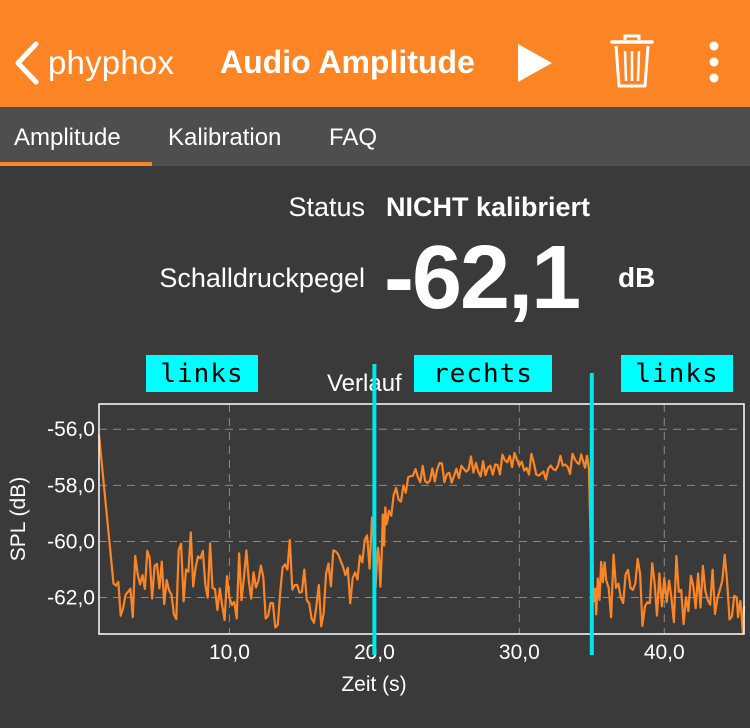 This screenshot has width=750, height=728. What do you see at coordinates (71, 541) in the screenshot?
I see `y-tick-label: -60,0` at bounding box center [71, 541].